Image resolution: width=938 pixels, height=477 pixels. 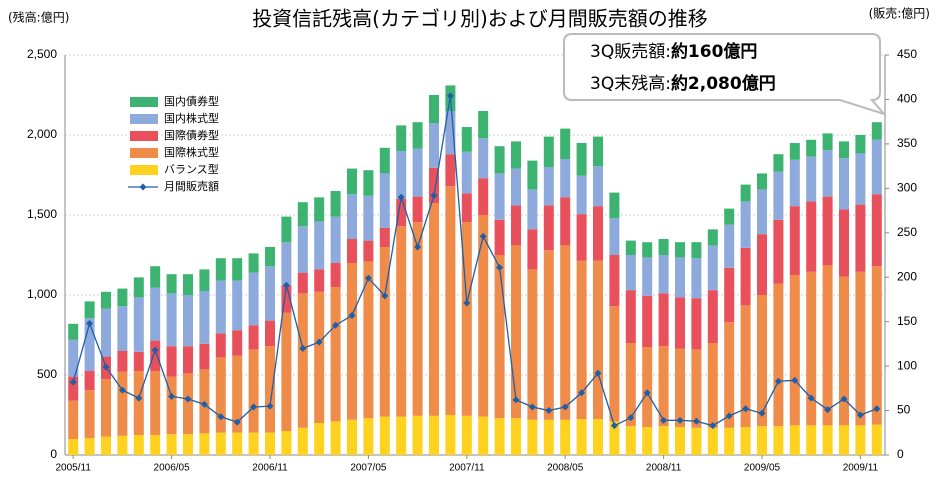 I want to click on legend-label: 月間販売額, so click(x=191, y=186).